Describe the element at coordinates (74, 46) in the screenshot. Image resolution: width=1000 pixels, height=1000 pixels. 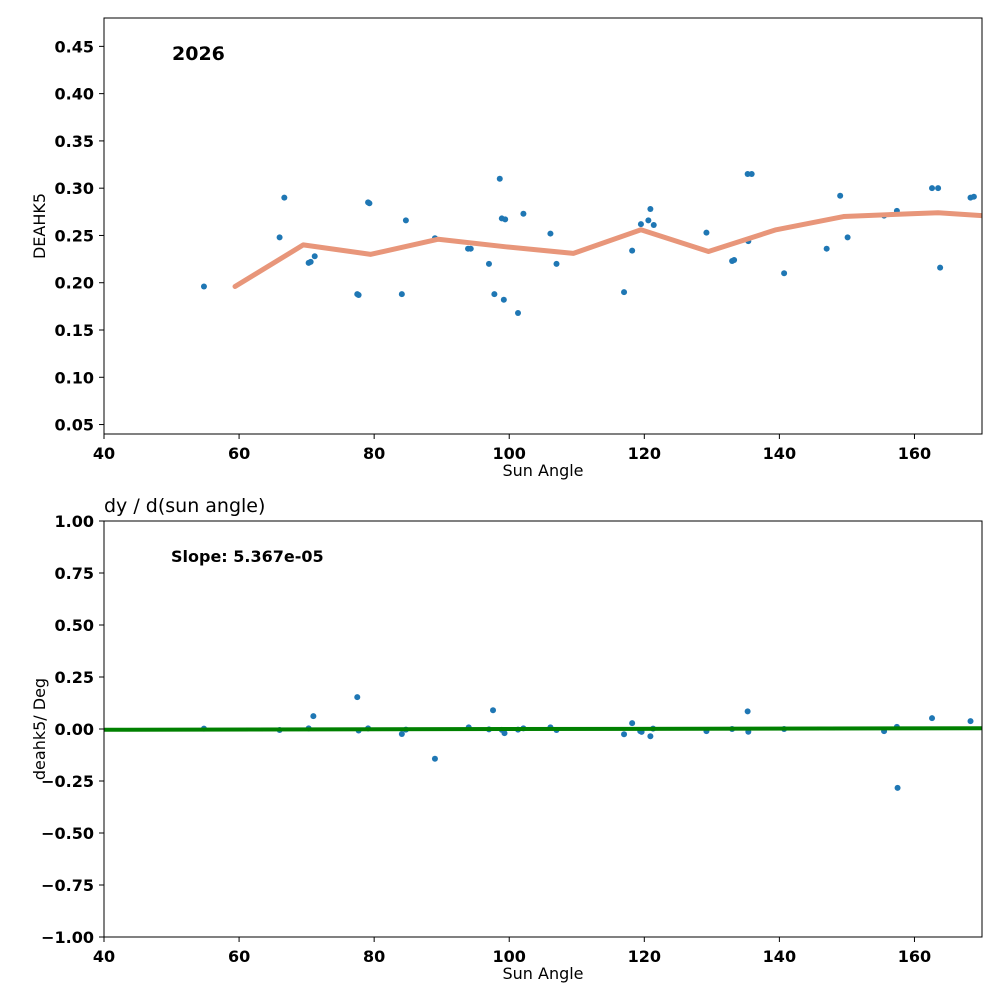
I see `y-tick-label: 0.45` at that location.